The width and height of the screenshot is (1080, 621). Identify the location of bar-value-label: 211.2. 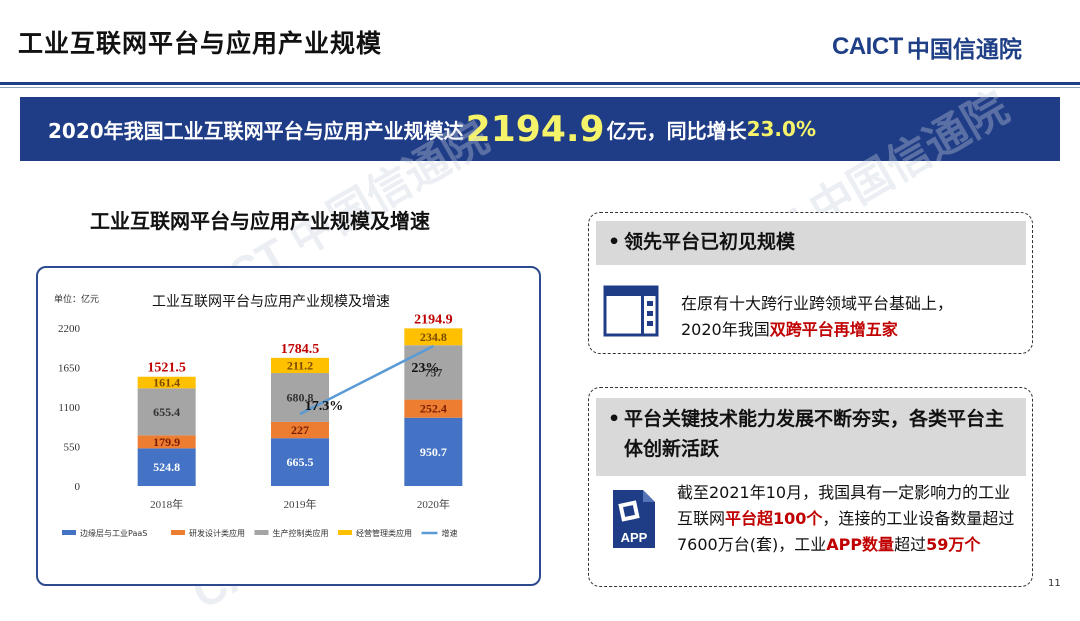
(300, 365).